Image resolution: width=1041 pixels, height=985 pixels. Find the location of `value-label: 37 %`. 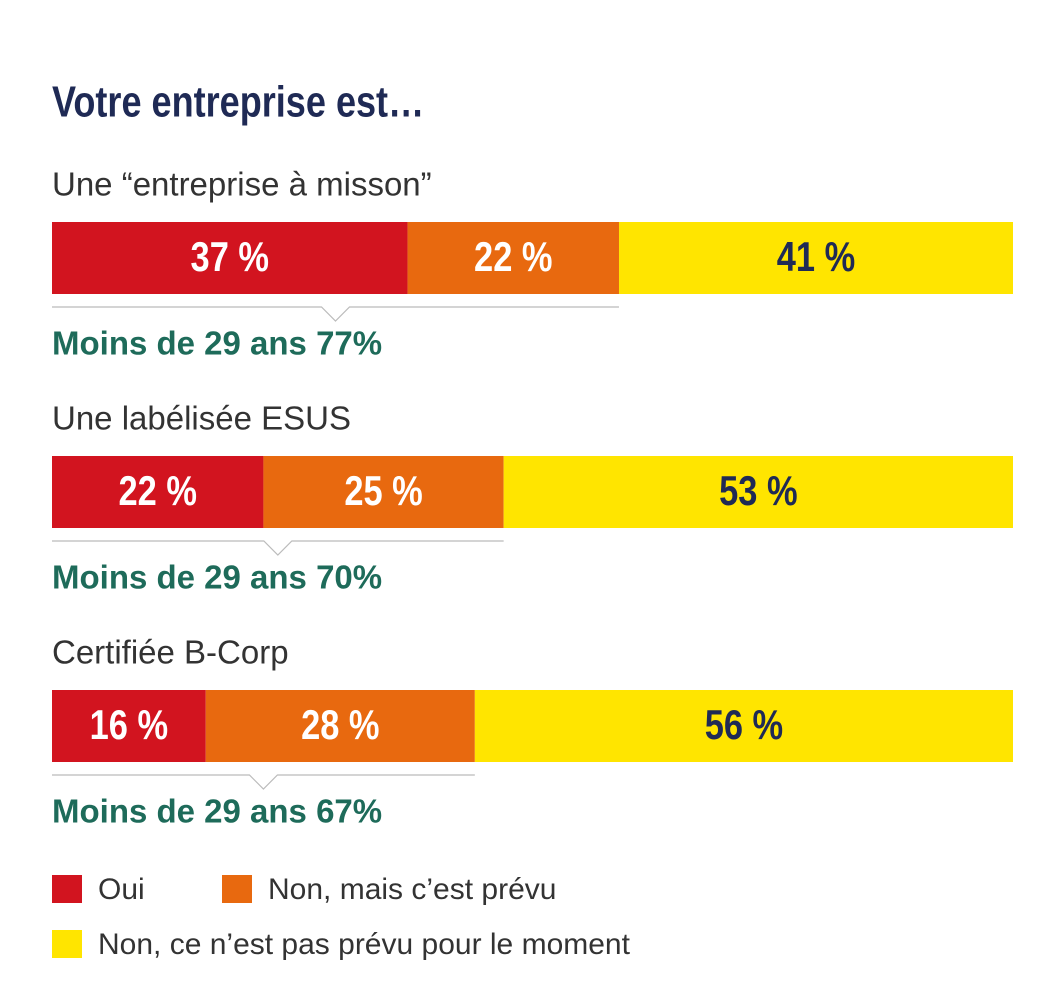

value-label: 37 % is located at coordinates (230, 257).